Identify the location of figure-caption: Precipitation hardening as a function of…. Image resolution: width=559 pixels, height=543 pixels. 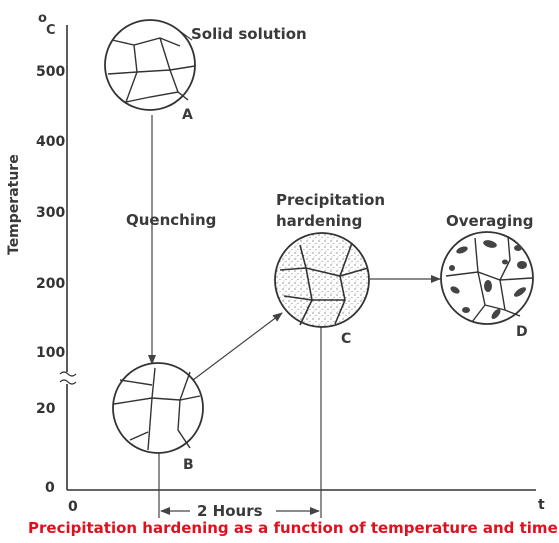
(293, 528).